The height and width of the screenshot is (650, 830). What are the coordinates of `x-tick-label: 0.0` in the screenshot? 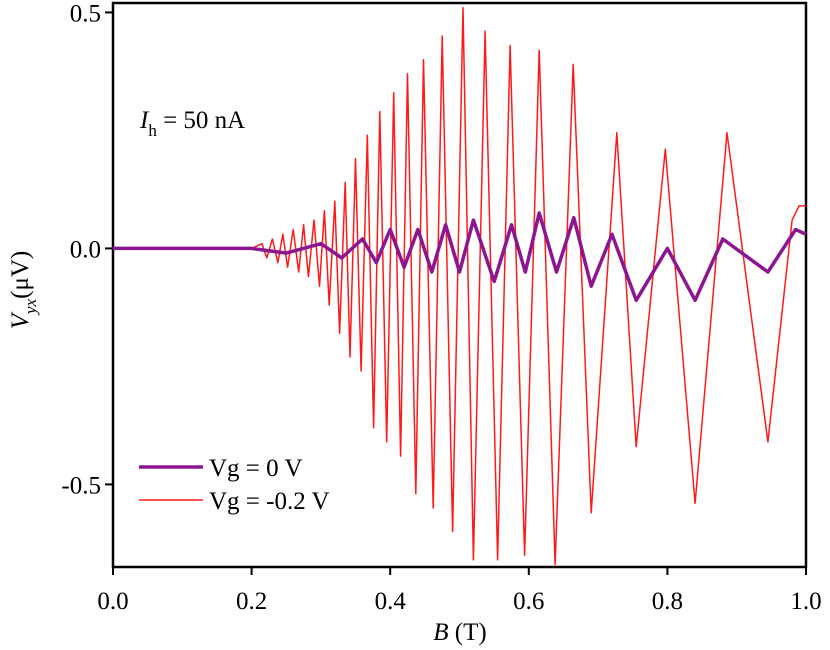 It's located at (112, 601).